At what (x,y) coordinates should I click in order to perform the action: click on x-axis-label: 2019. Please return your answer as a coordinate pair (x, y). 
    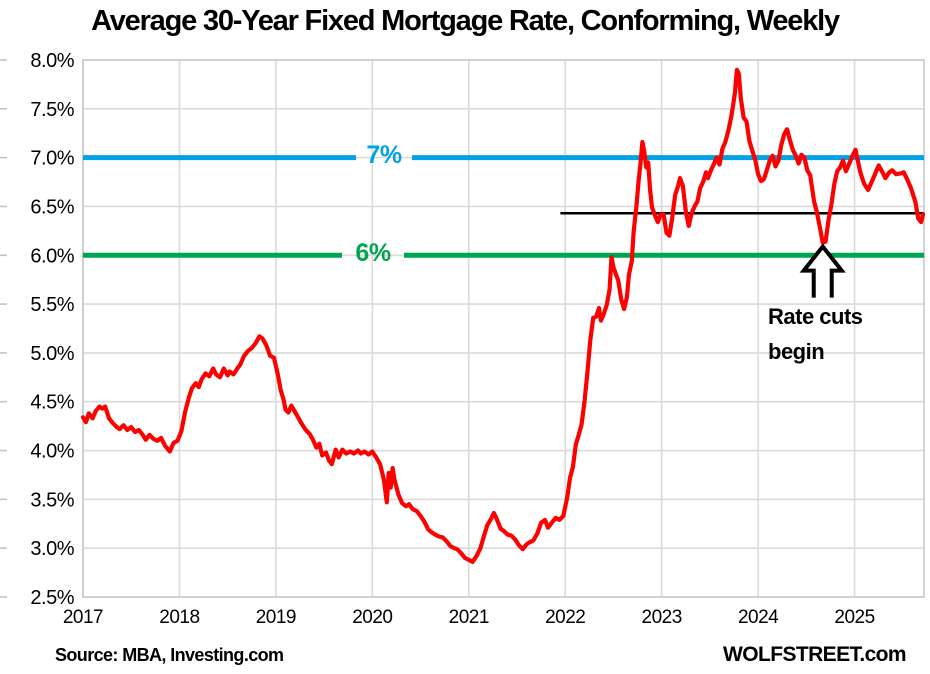
    Looking at the image, I should click on (276, 617).